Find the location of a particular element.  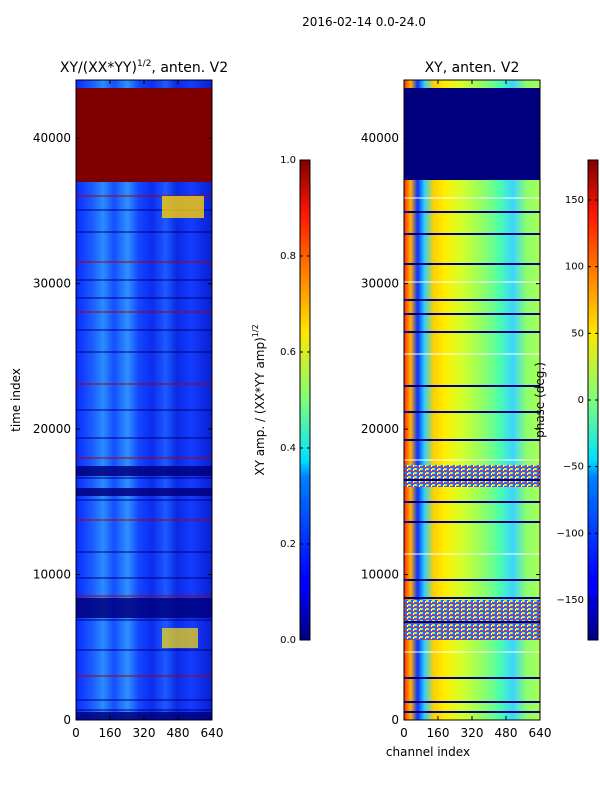

phase-x-tick-label: 0 is located at coordinates (404, 733).